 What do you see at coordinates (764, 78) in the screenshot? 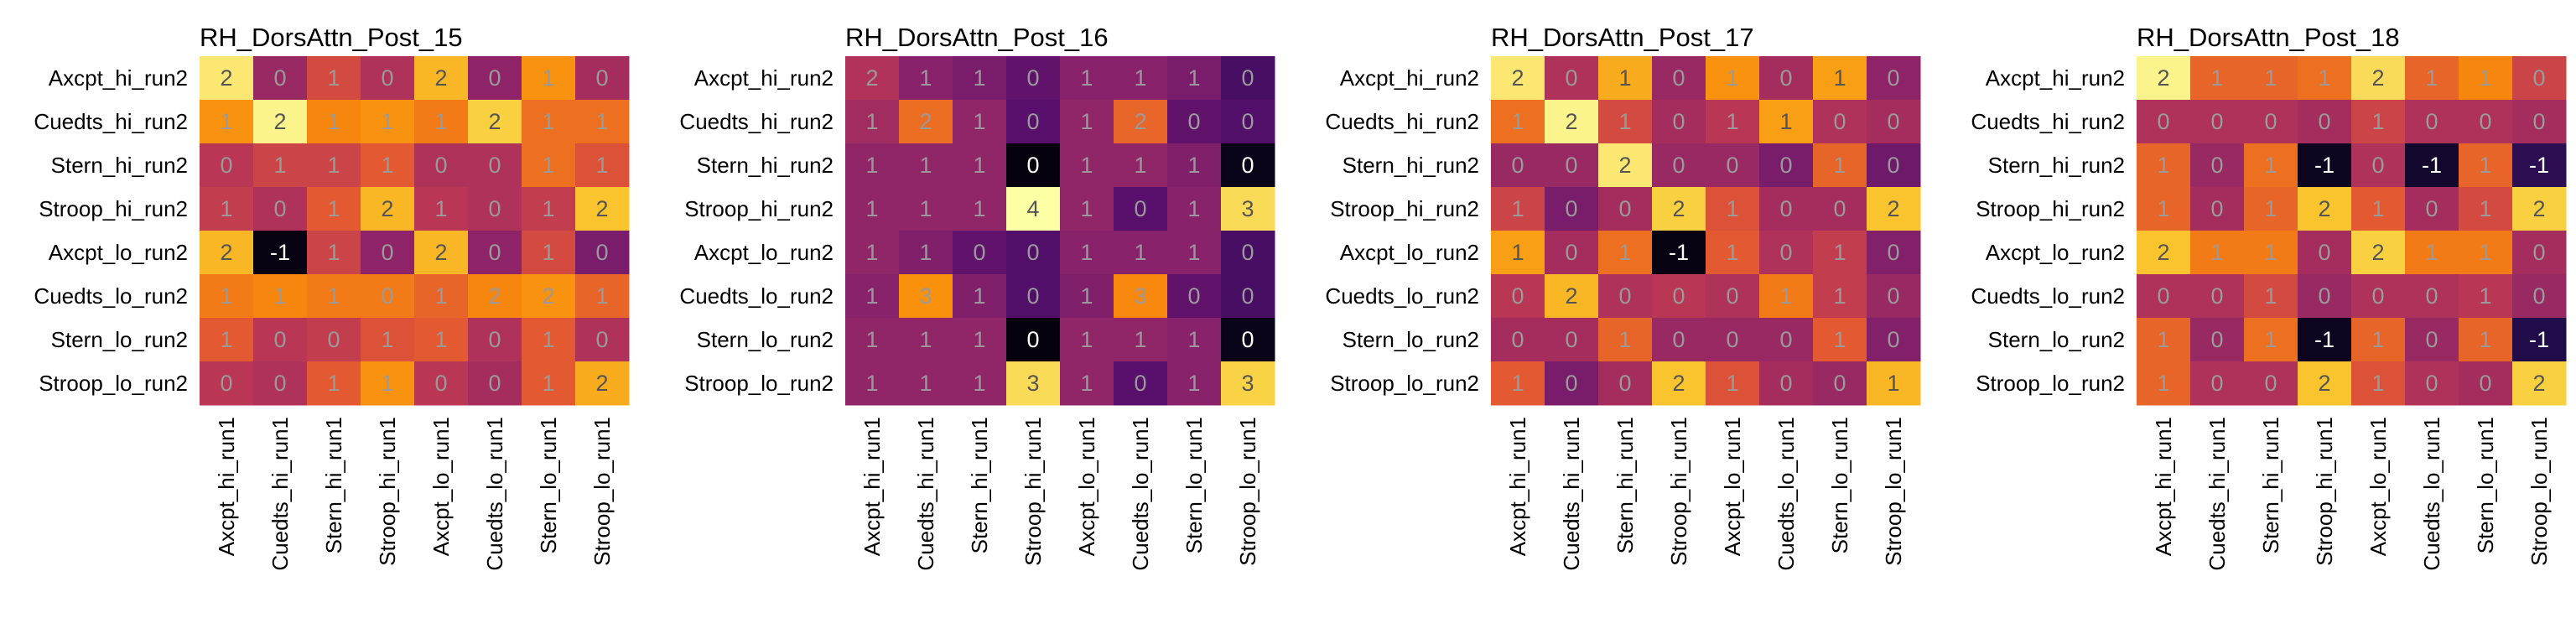
I see `y-tick-label: Axcpt_hi_run2` at bounding box center [764, 78].